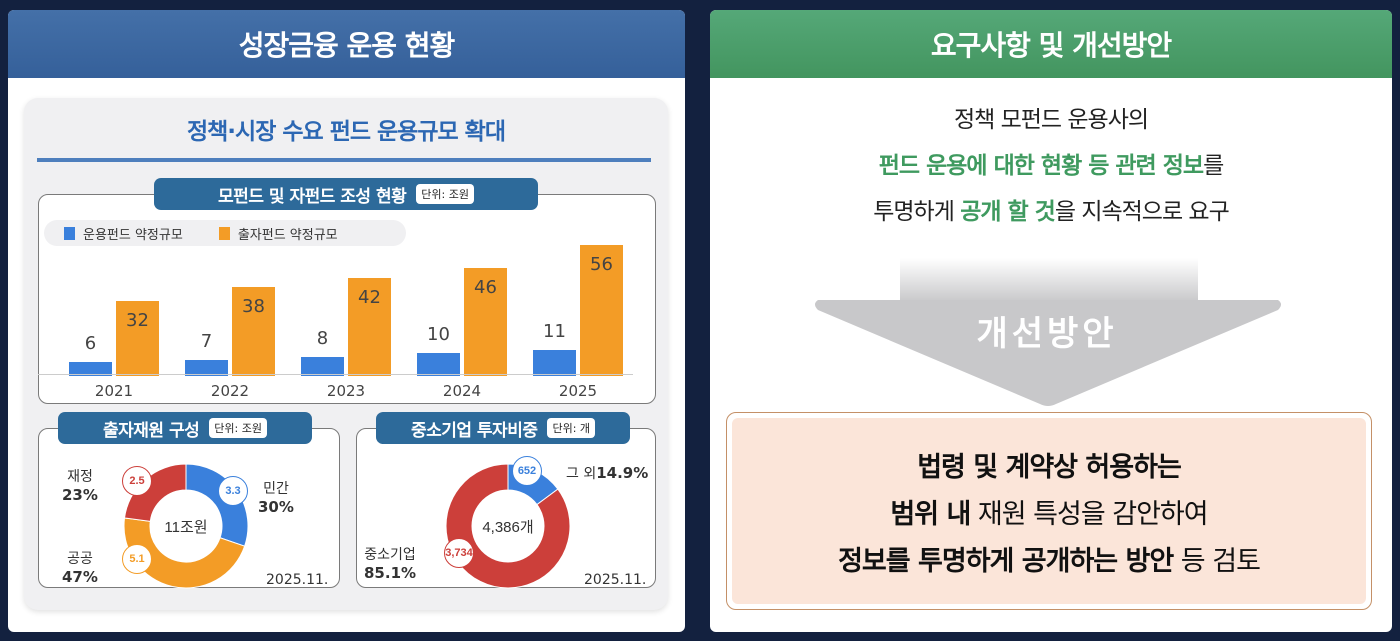 The width and height of the screenshot is (1400, 641). Describe the element at coordinates (438, 334) in the screenshot. I see `bar-value-label: 10` at that location.